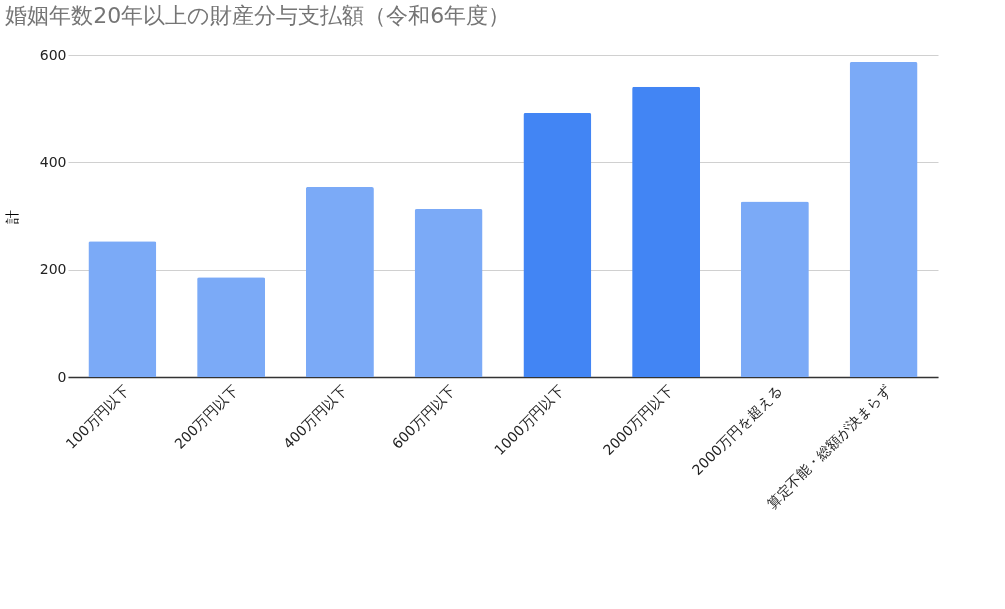 Image resolution: width=1005 pixels, height=609 pixels. What do you see at coordinates (97, 417) in the screenshot?
I see `x-tick-label: 100万円以下` at bounding box center [97, 417].